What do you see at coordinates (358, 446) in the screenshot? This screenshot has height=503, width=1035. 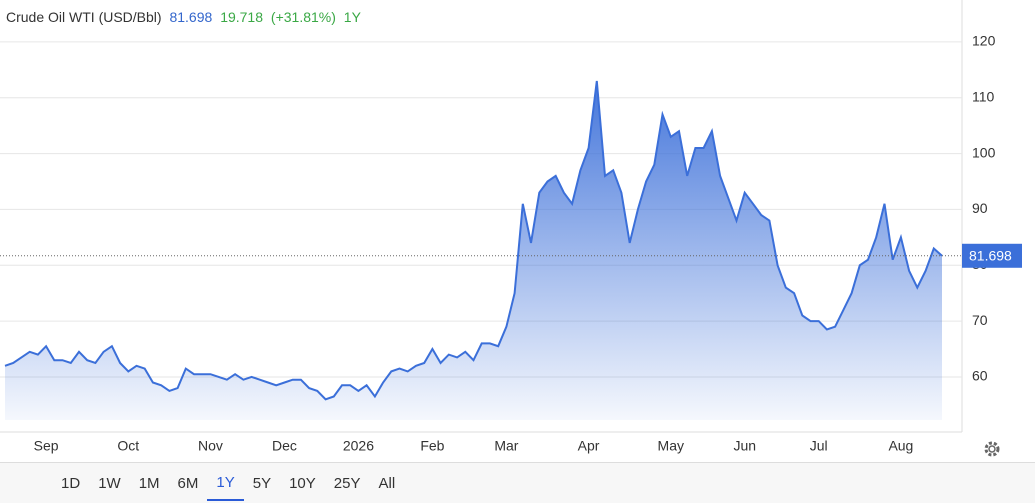 I see `x-tick-label: 2026` at bounding box center [358, 446].